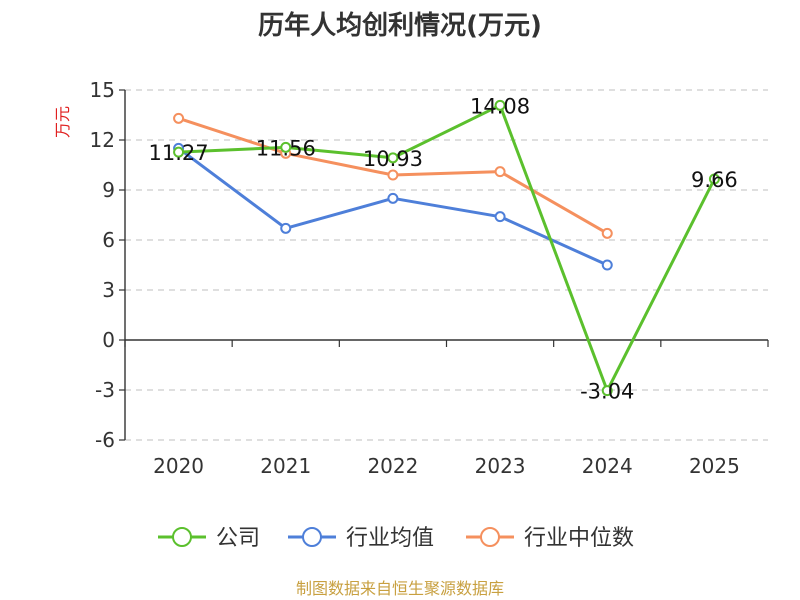  What do you see at coordinates (500, 466) in the screenshot?
I see `x-tick-label: 2023` at bounding box center [500, 466].